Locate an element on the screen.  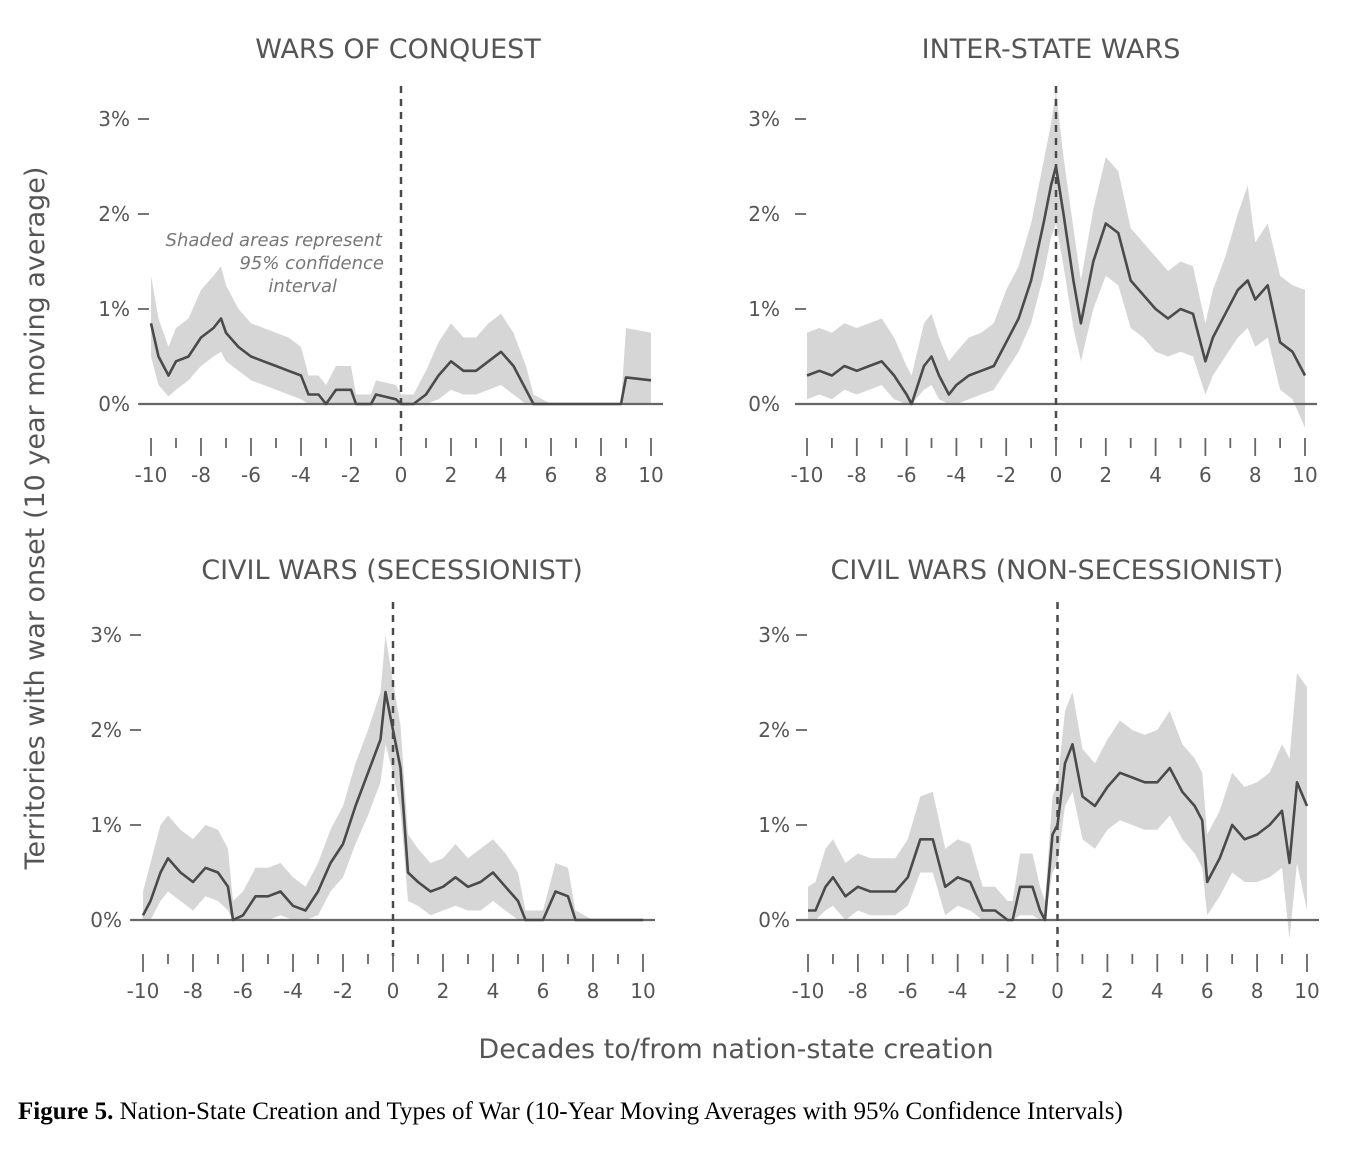
panel-title: WARS OF CONQUEST is located at coordinates (398, 49).